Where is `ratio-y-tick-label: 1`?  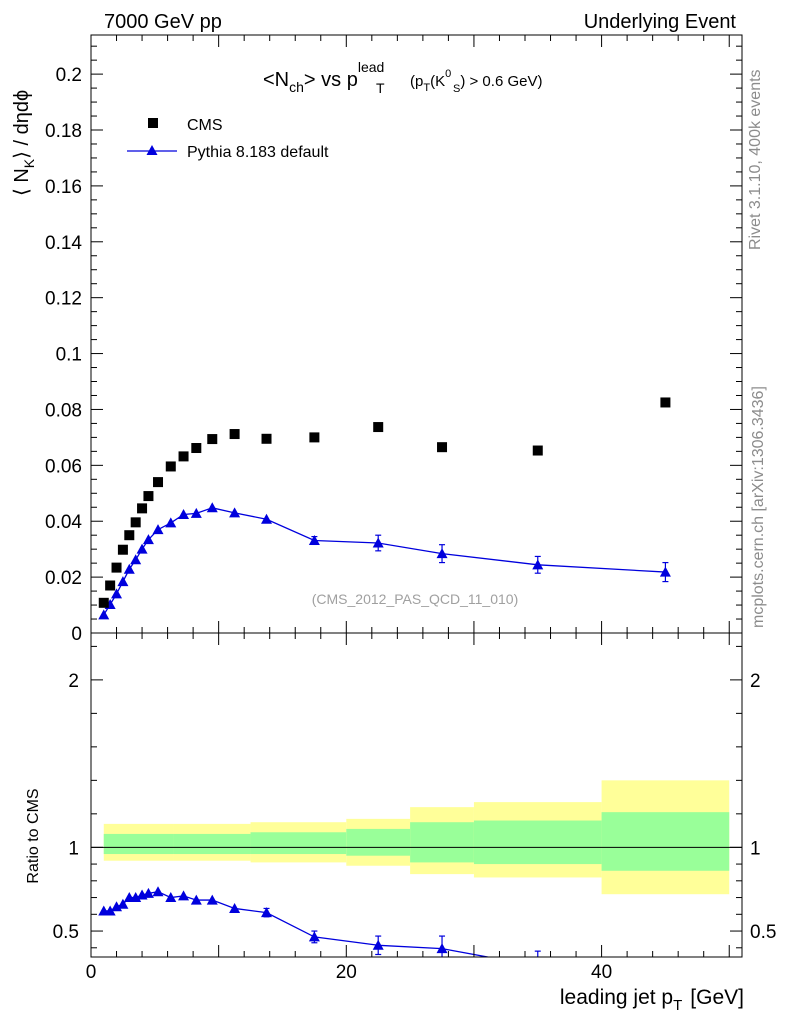
ratio-y-tick-label: 1 is located at coordinates (73, 848).